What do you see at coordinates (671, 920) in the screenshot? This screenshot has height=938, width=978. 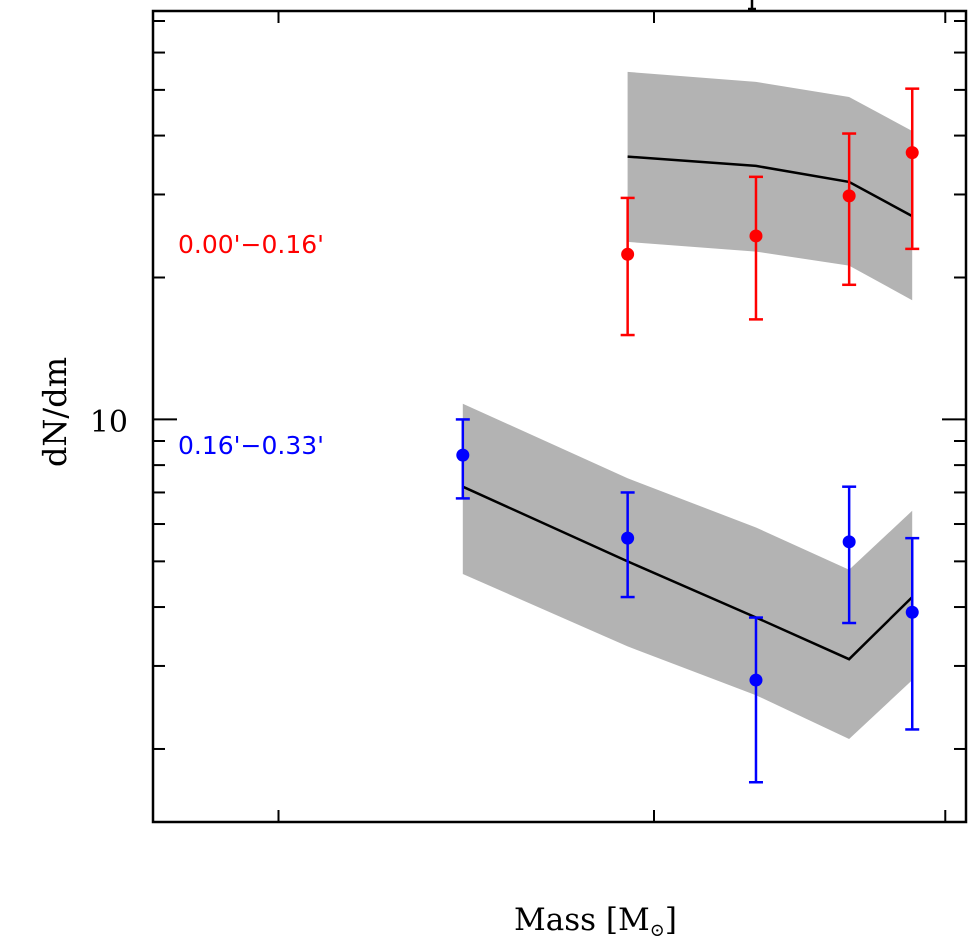 I see `x-axis-label-bracket-close: ]` at bounding box center [671, 920].